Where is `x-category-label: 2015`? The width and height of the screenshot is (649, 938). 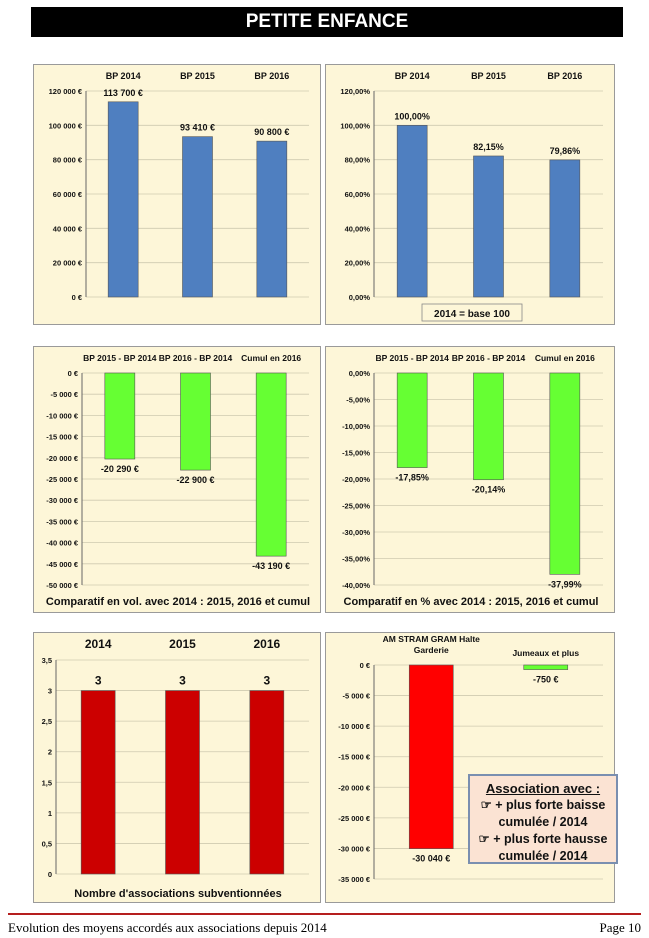
x-category-label: 2015 is located at coordinates (182, 644).